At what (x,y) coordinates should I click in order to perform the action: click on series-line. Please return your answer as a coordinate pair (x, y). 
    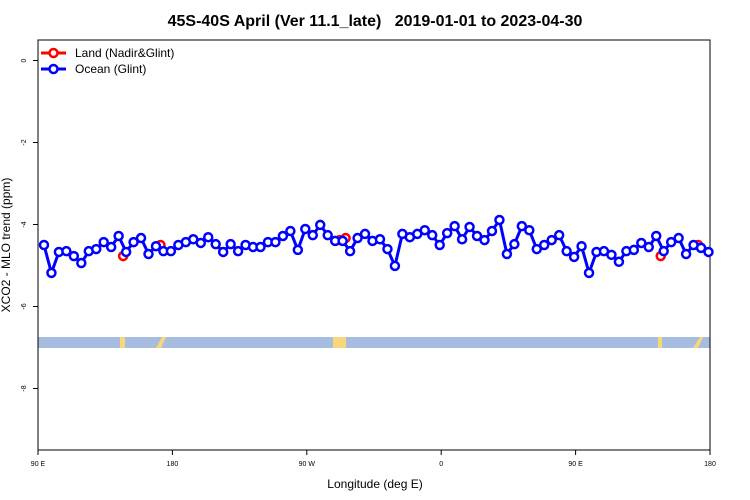
    Looking at the image, I should click on (376, 246).